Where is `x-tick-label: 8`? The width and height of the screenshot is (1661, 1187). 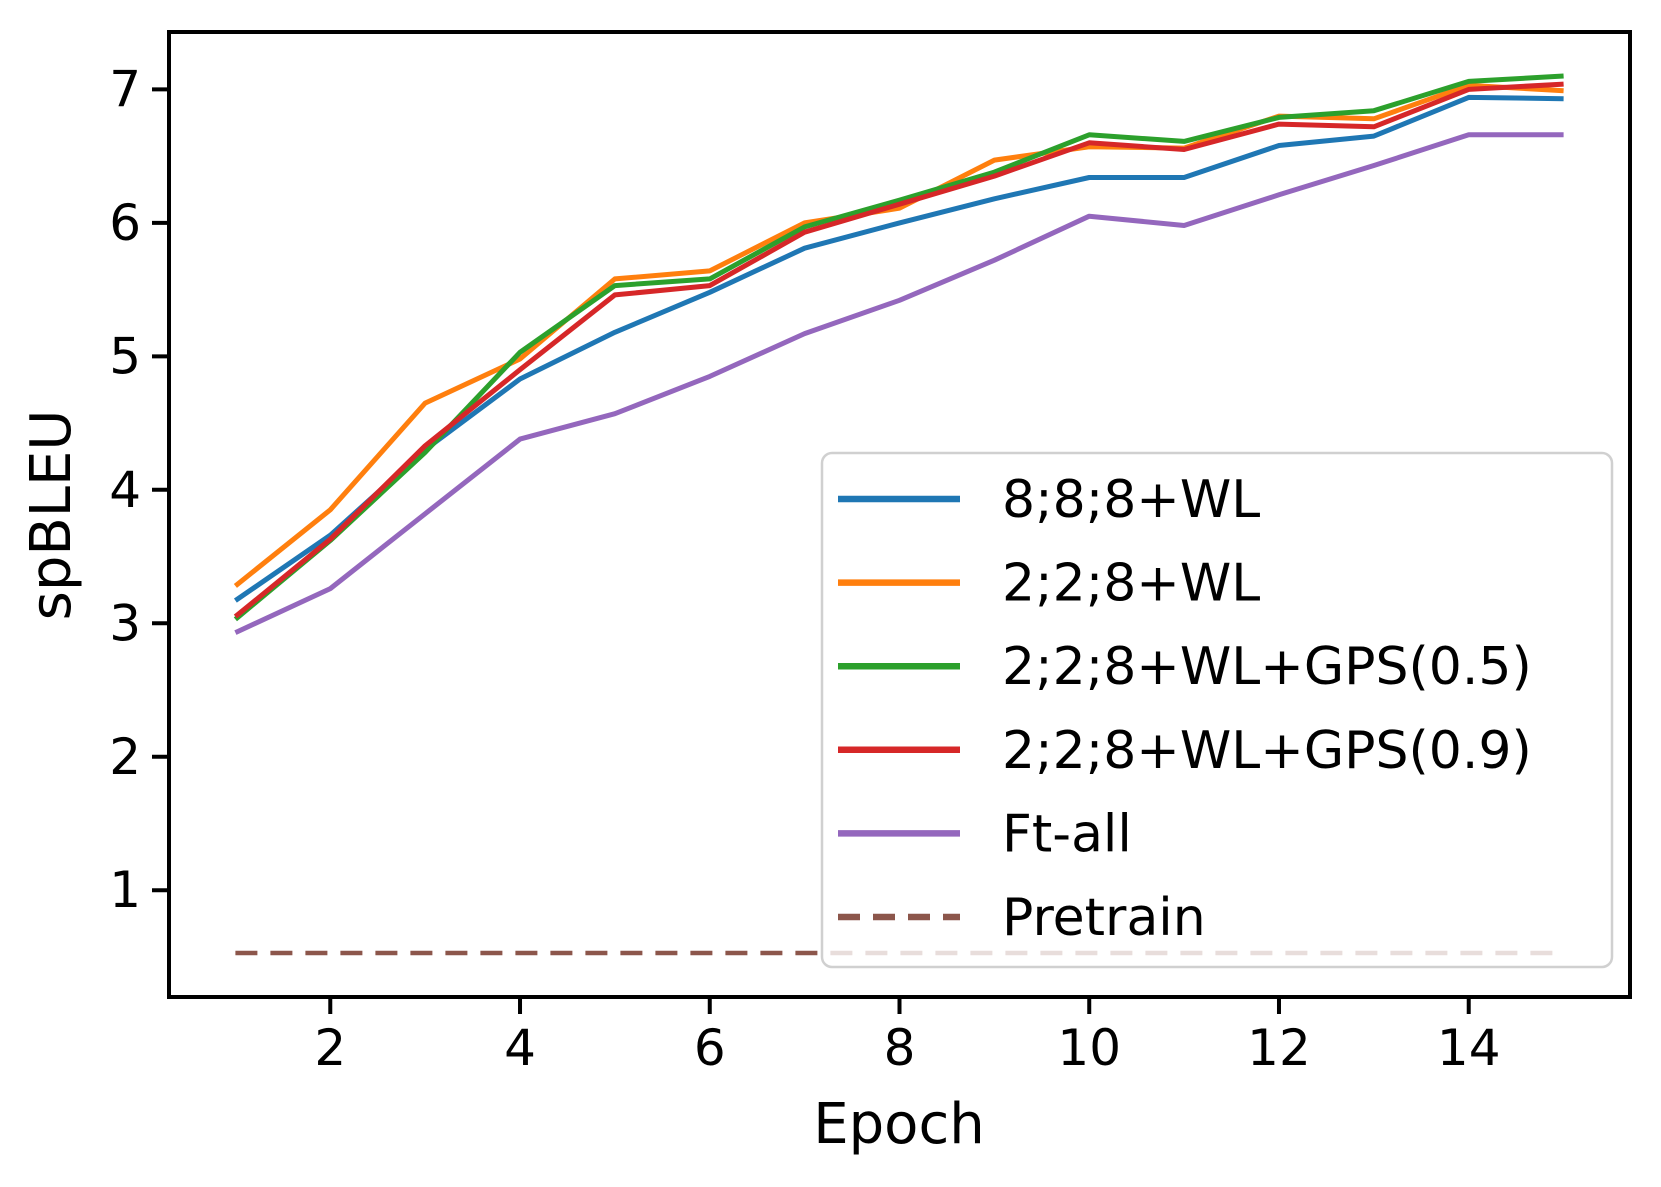
x-tick-label: 8 is located at coordinates (900, 1048).